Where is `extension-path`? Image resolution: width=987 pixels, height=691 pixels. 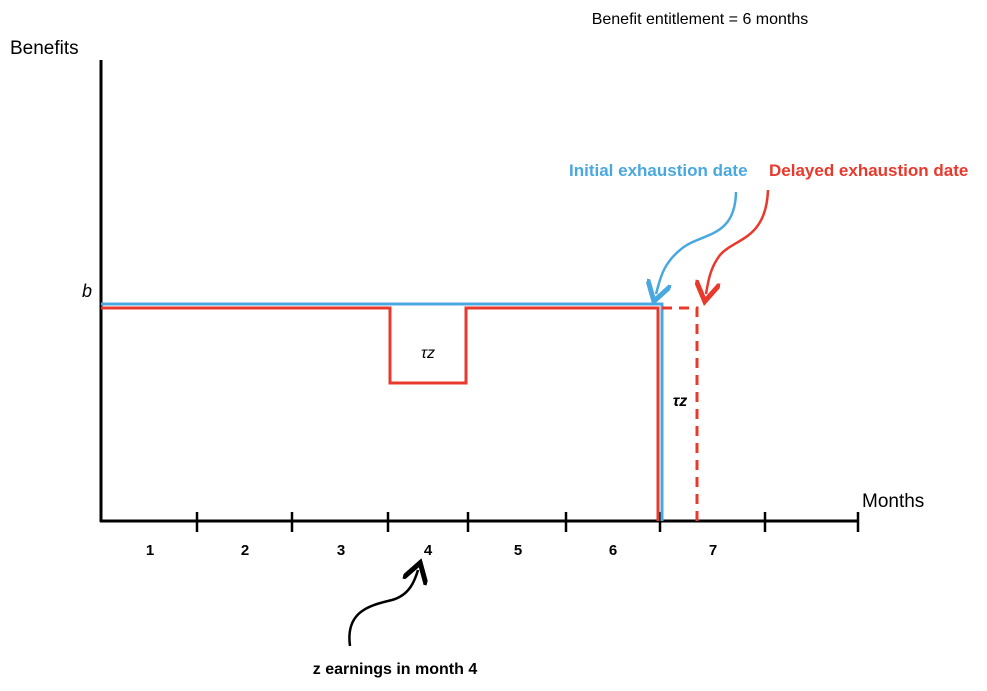
extension-path is located at coordinates (680, 413).